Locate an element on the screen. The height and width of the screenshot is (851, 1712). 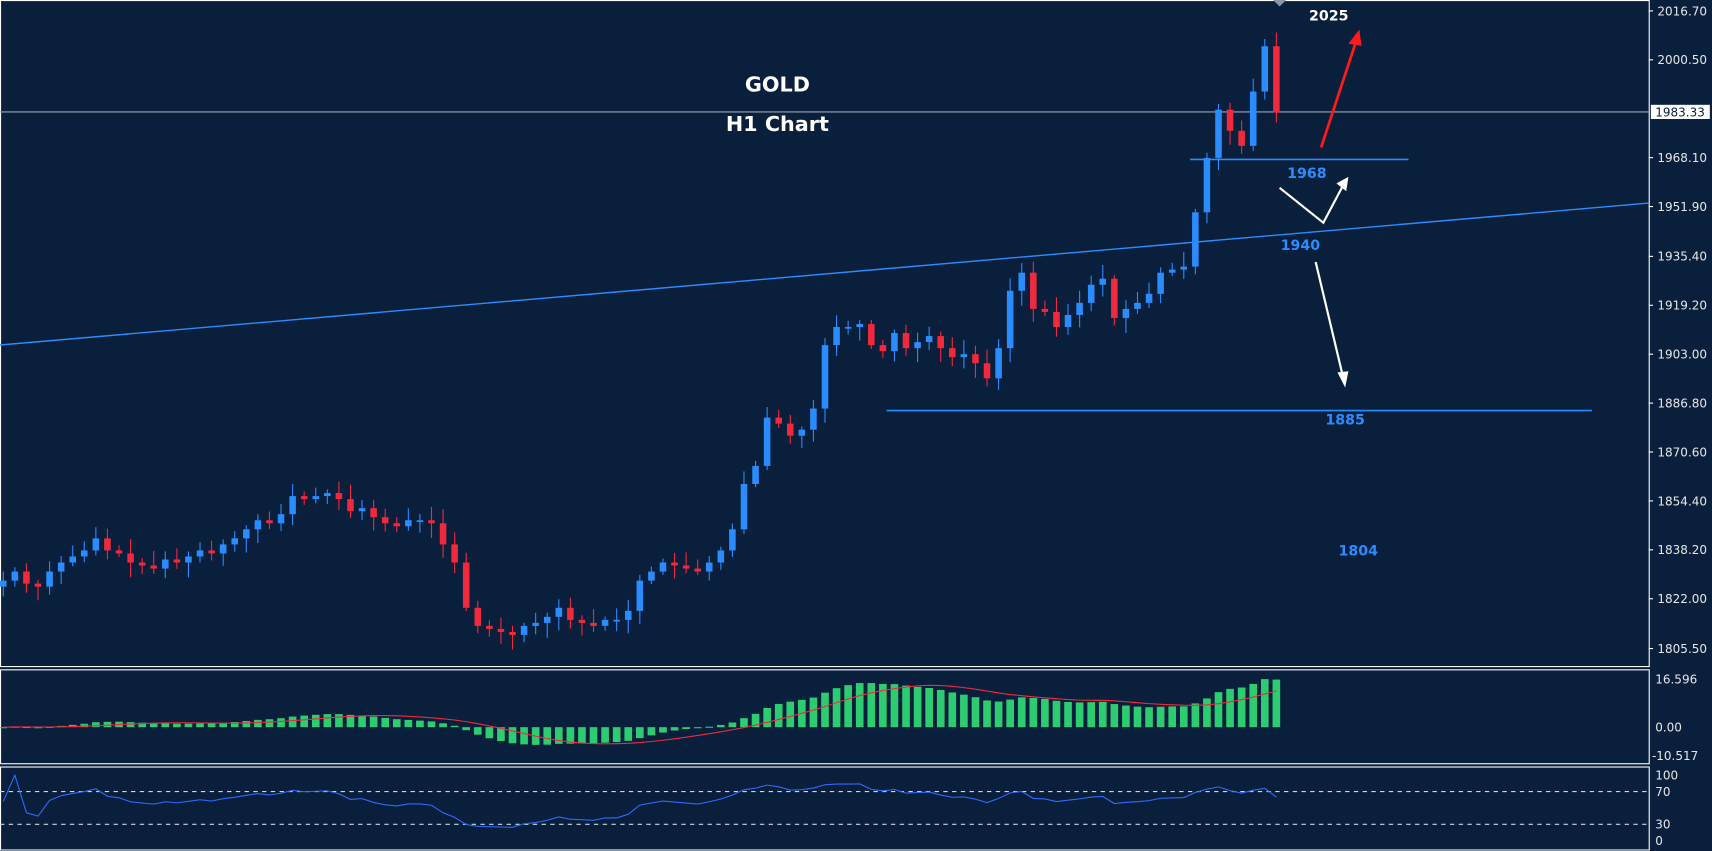
price-tick-label: 1870.60 is located at coordinates (1682, 452).